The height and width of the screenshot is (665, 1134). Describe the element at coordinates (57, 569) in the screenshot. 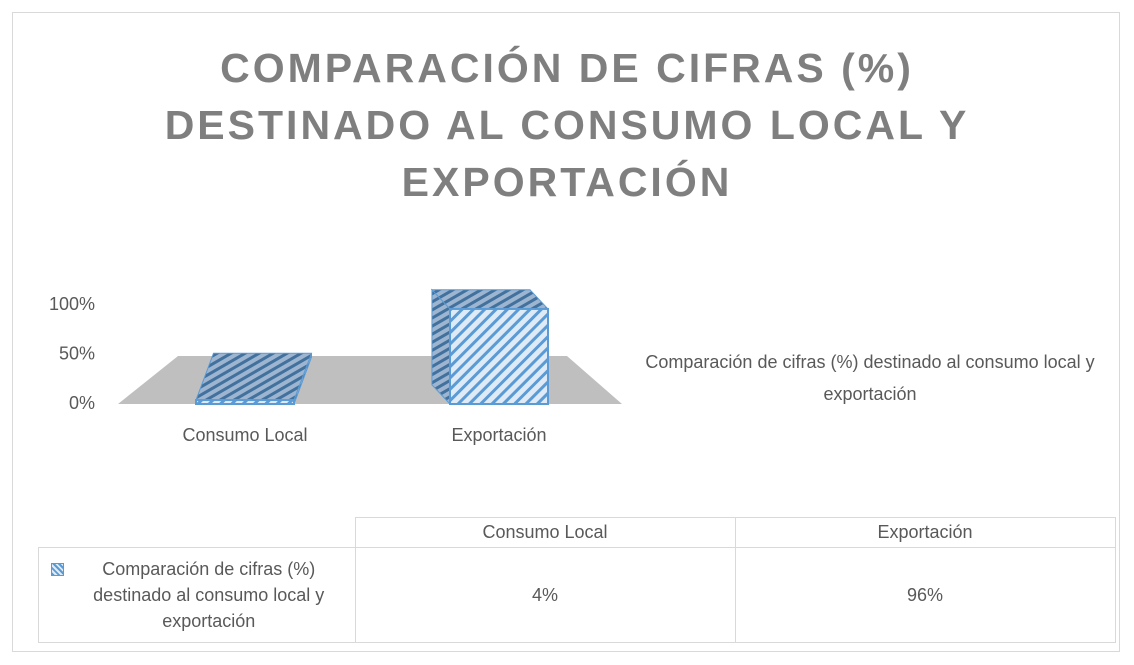

I see `legend-icon` at that location.